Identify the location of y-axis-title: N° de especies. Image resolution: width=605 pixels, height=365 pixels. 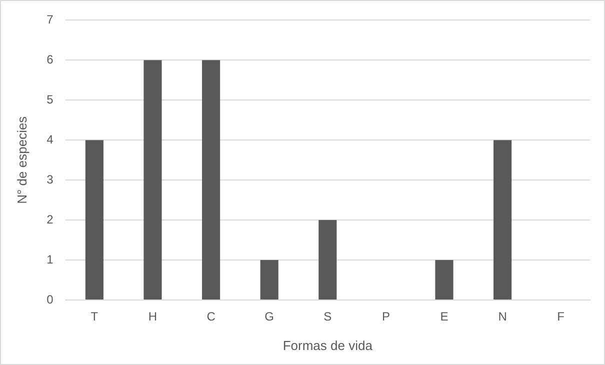
(22, 160).